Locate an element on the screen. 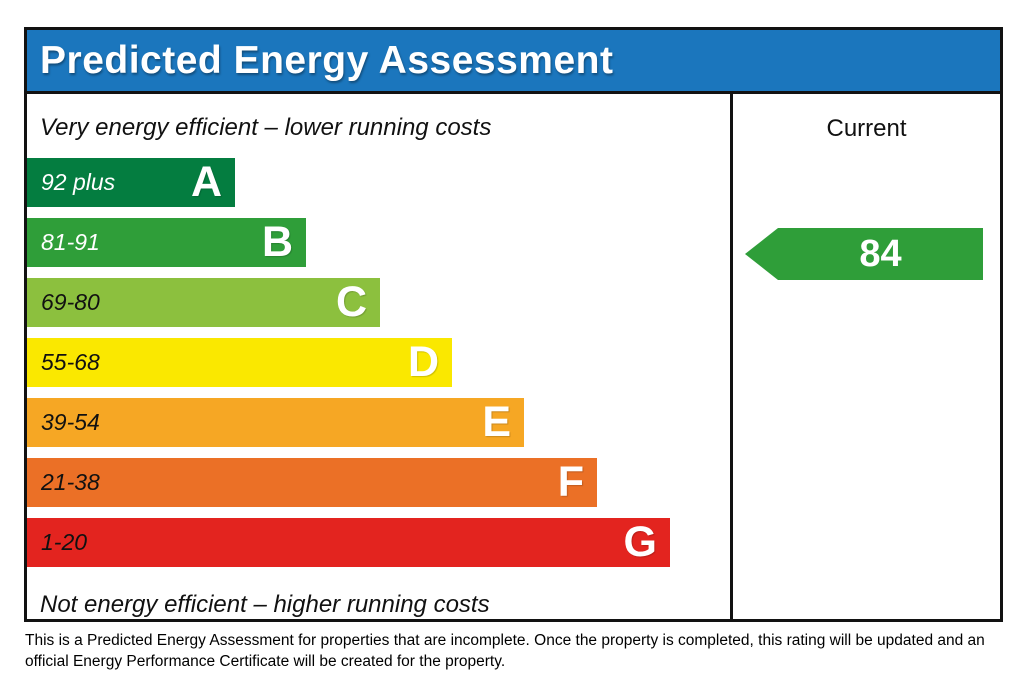 The image size is (1024, 683). epc-band-e: 39-54 E is located at coordinates (275, 422).